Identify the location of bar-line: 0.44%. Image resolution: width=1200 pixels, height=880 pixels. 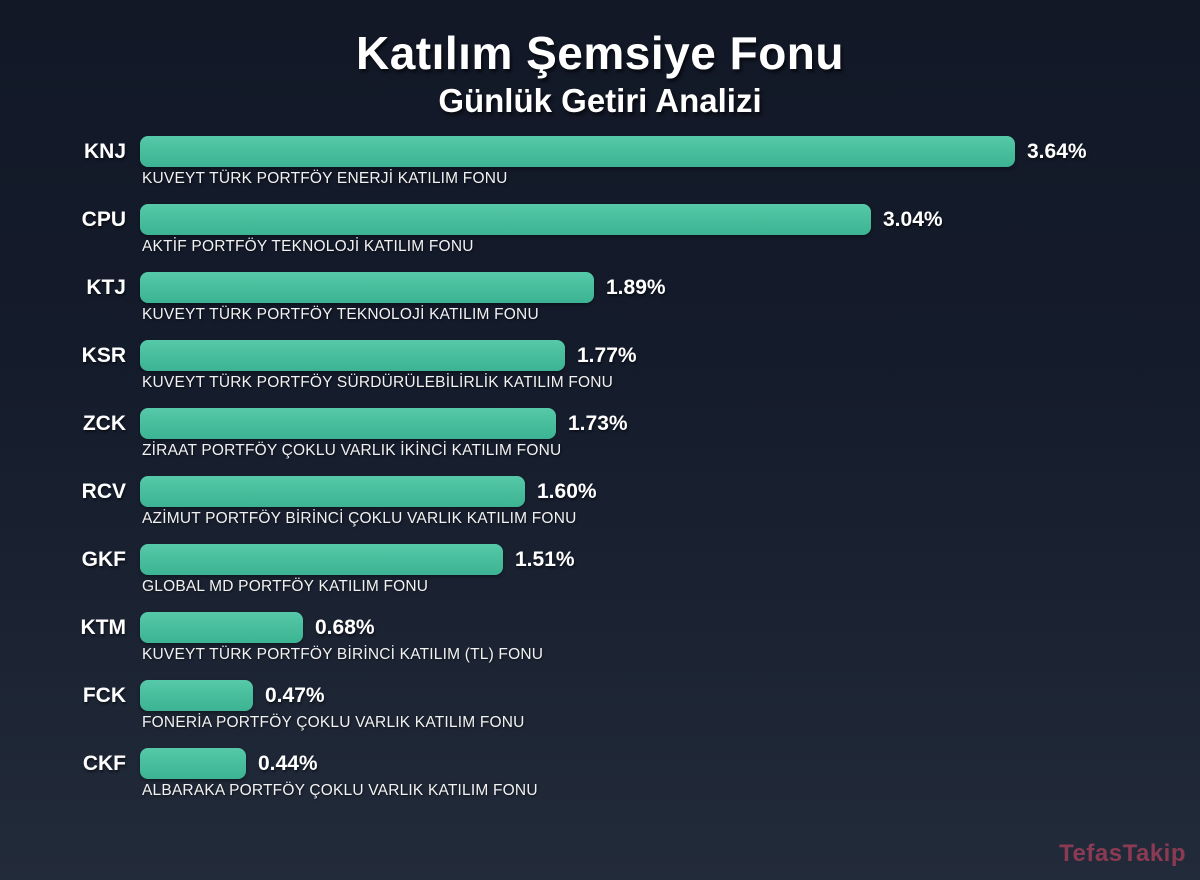
(670, 763).